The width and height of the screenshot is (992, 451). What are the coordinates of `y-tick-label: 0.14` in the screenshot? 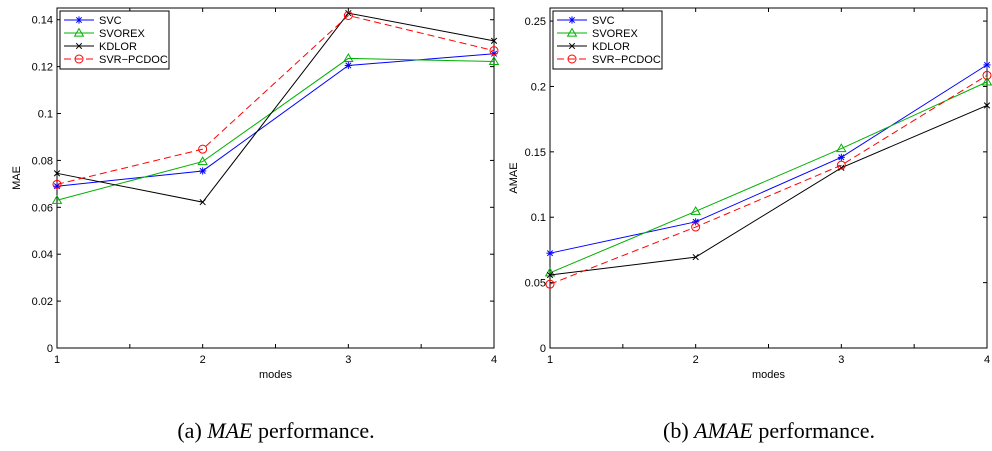 It's located at (42, 21).